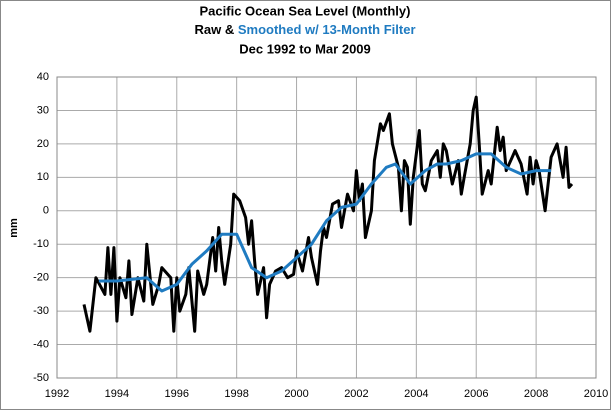  I want to click on x-tick-label: 2008, so click(536, 394).